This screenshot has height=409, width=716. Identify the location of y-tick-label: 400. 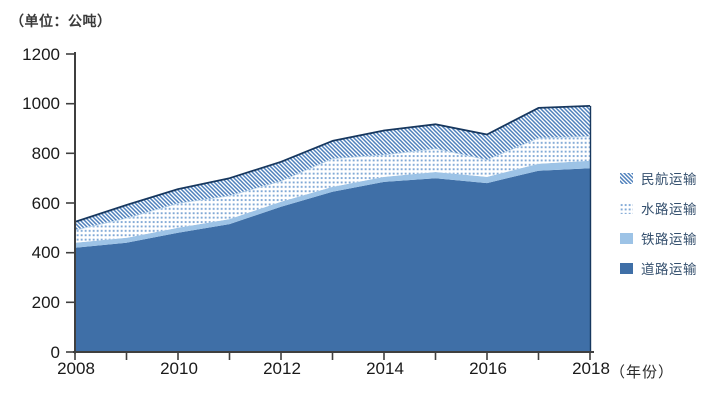
(45, 253).